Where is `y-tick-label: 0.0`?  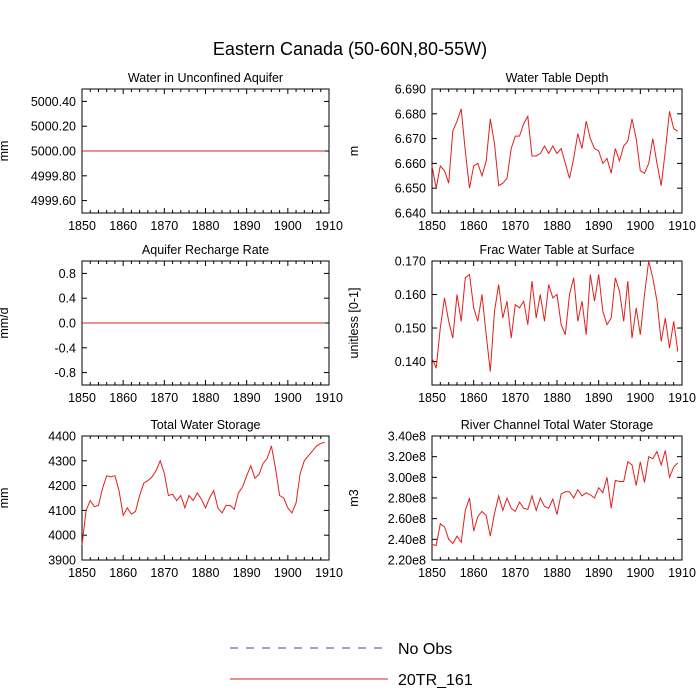
y-tick-label: 0.0 is located at coordinates (67, 324).